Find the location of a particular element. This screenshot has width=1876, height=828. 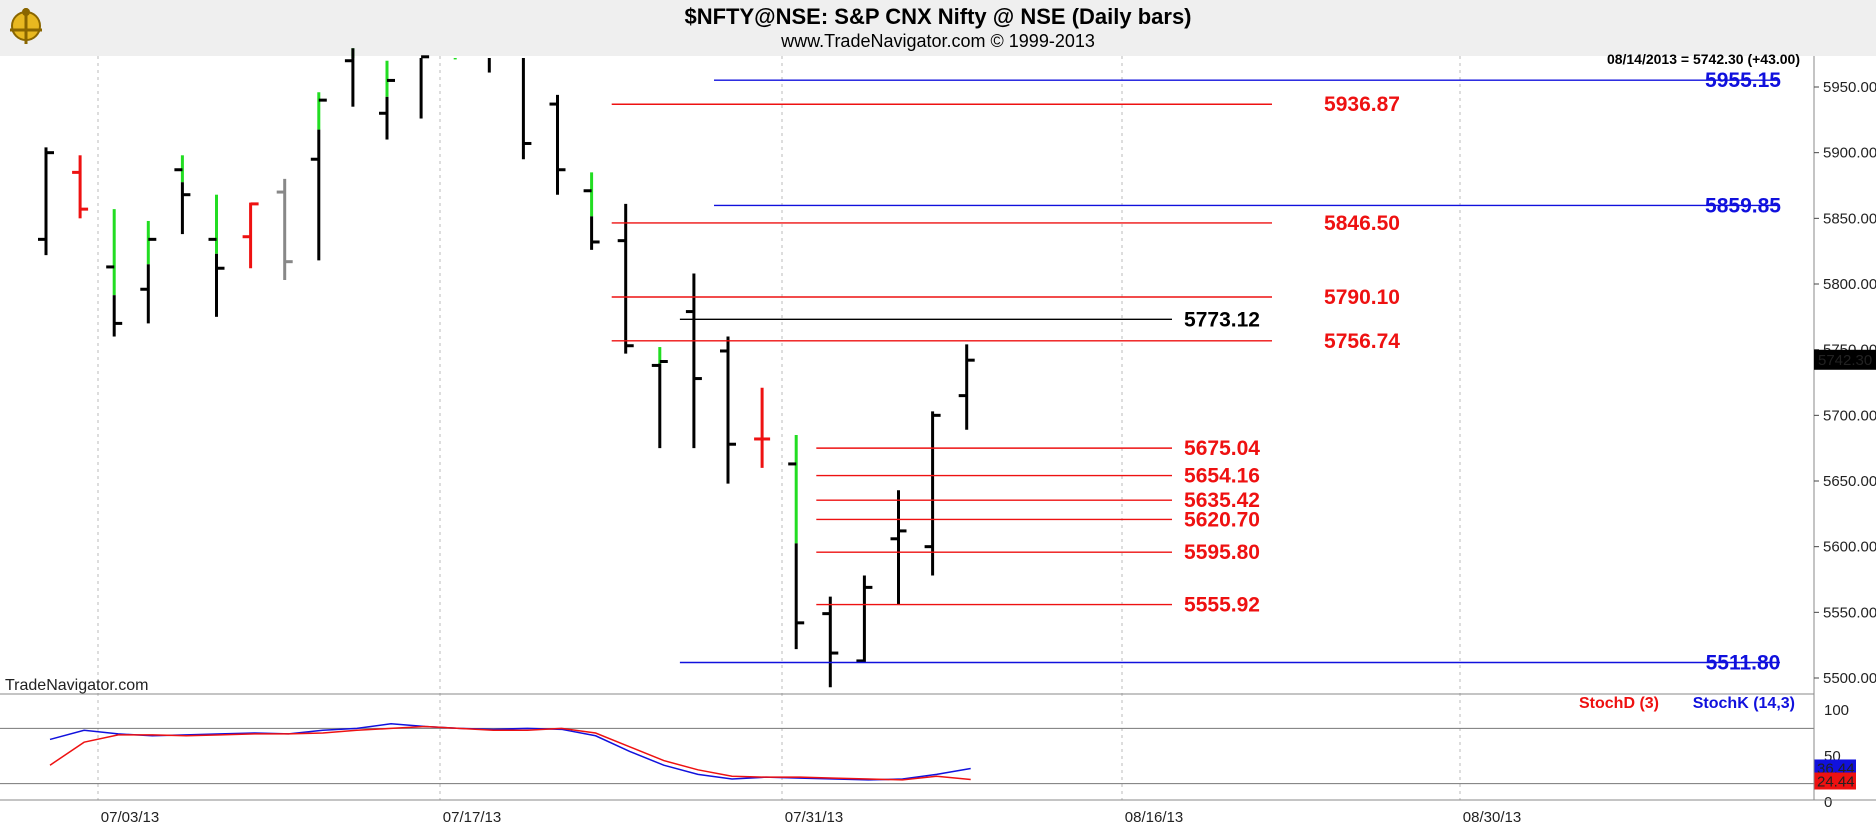

stochd-value-label: 24.44 is located at coordinates (1836, 782).